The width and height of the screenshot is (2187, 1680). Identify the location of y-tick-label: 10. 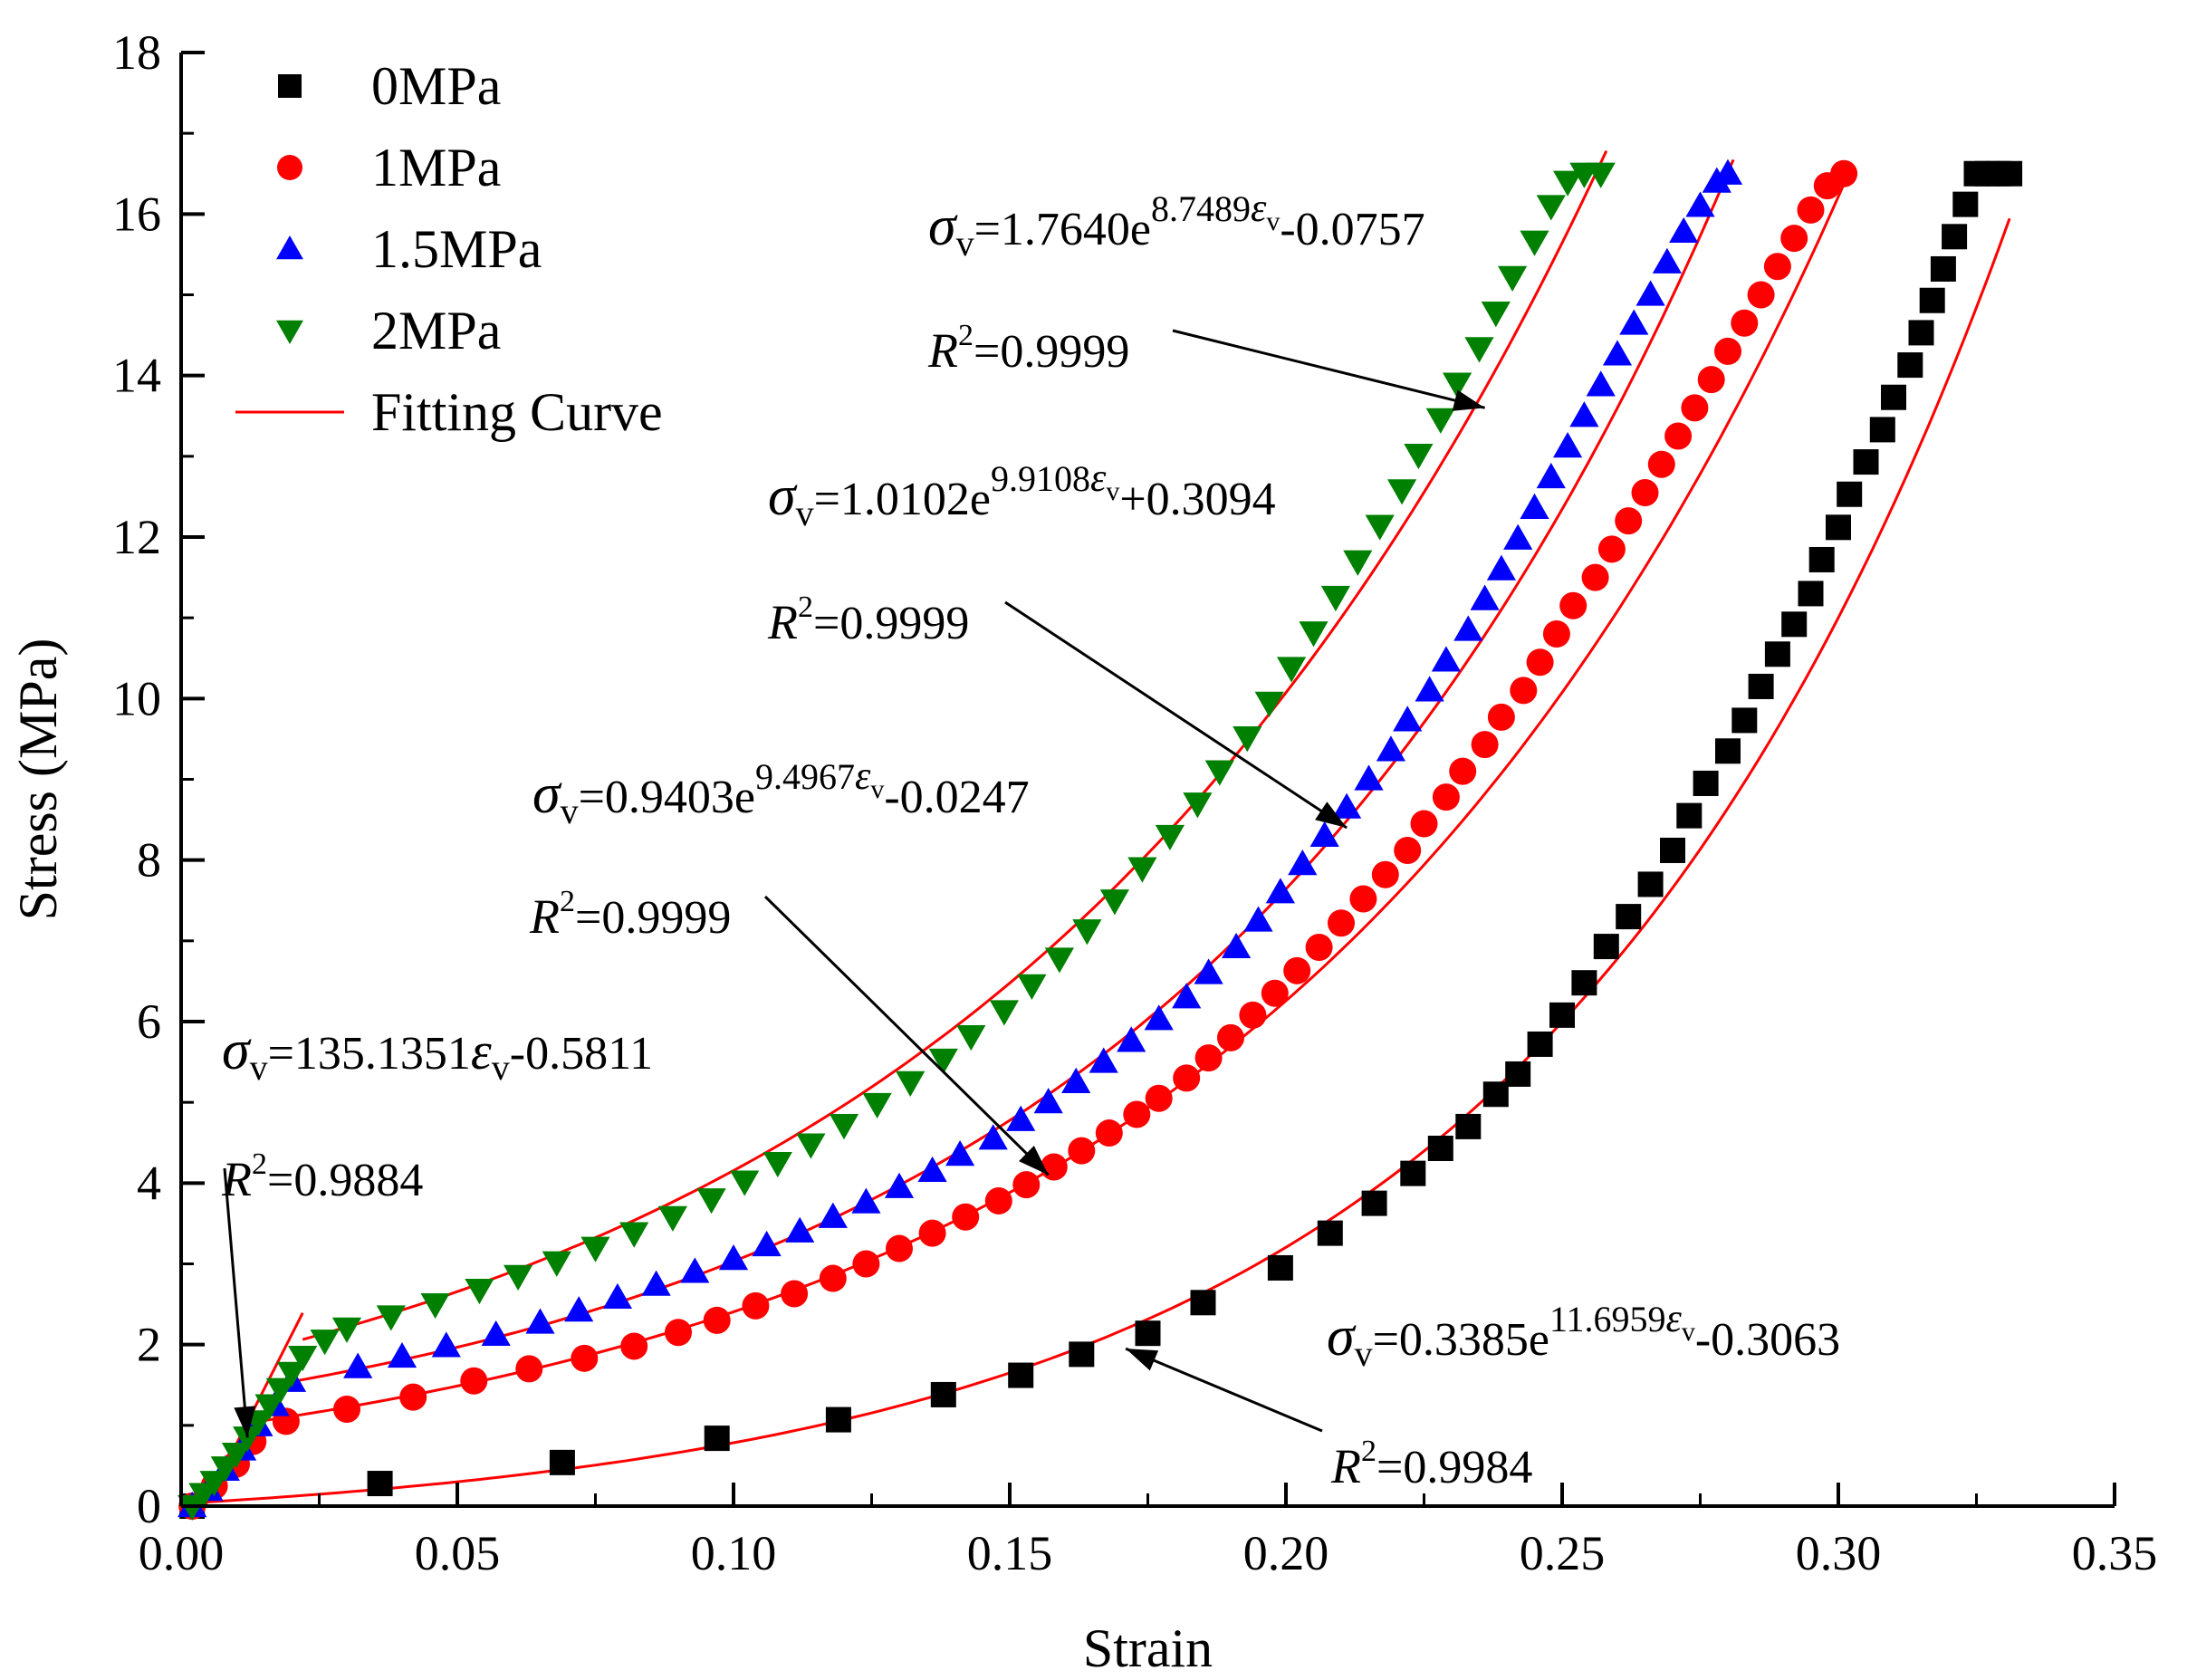
(136, 698).